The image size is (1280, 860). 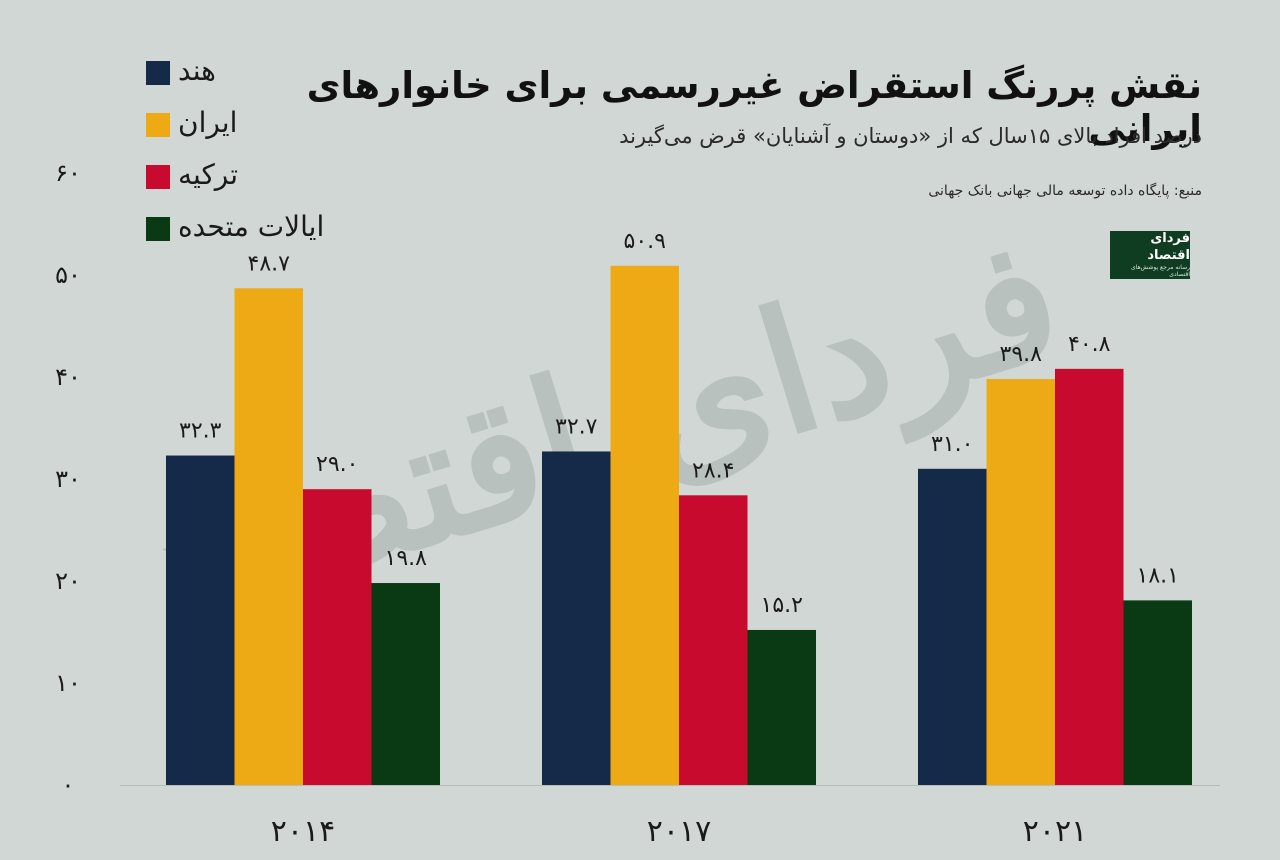 I want to click on legend-item-turkey: ترکیه, so click(x=276, y=175).